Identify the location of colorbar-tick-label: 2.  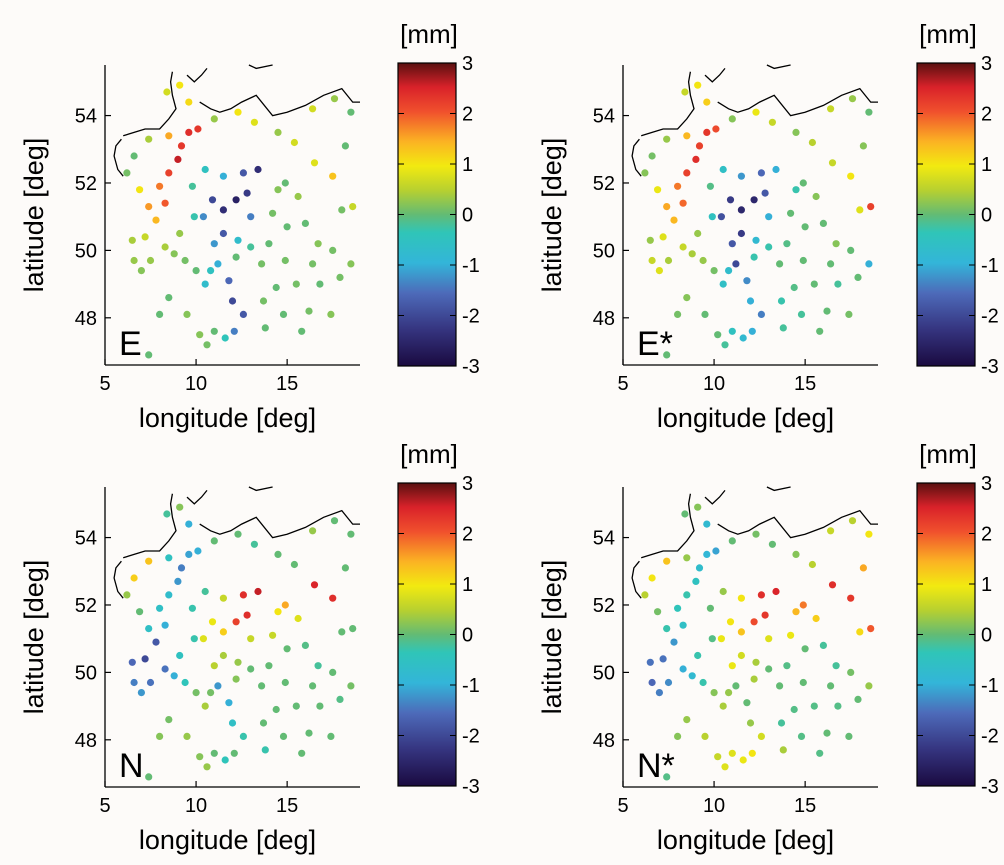
(467, 535).